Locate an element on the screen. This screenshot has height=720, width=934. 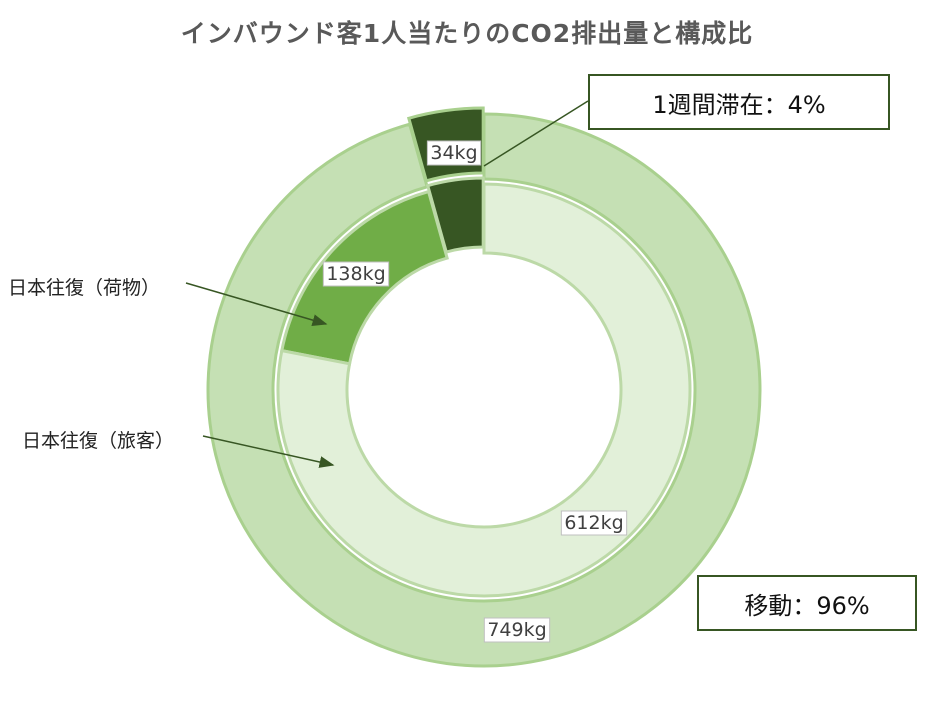
data-label-stay: 34kg is located at coordinates (454, 153).